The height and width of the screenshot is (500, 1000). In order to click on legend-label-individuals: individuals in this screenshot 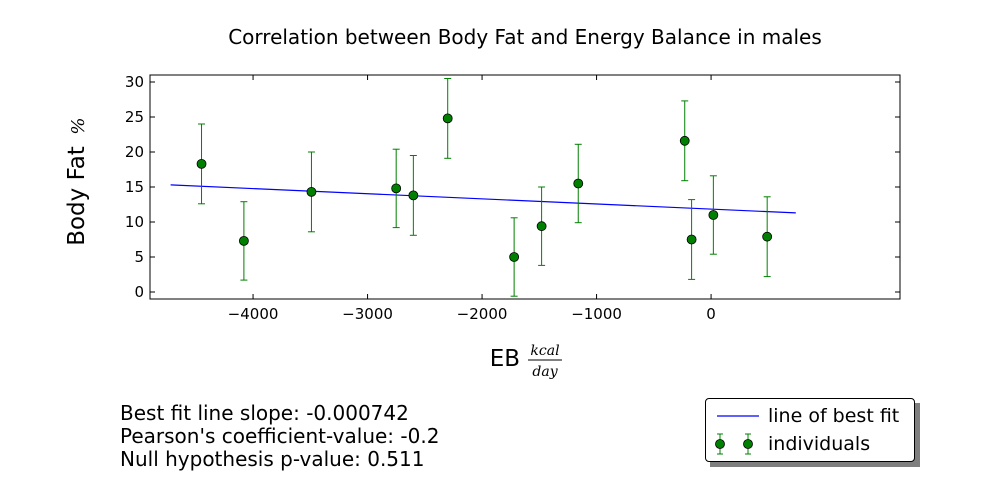, I will do `click(819, 444)`.